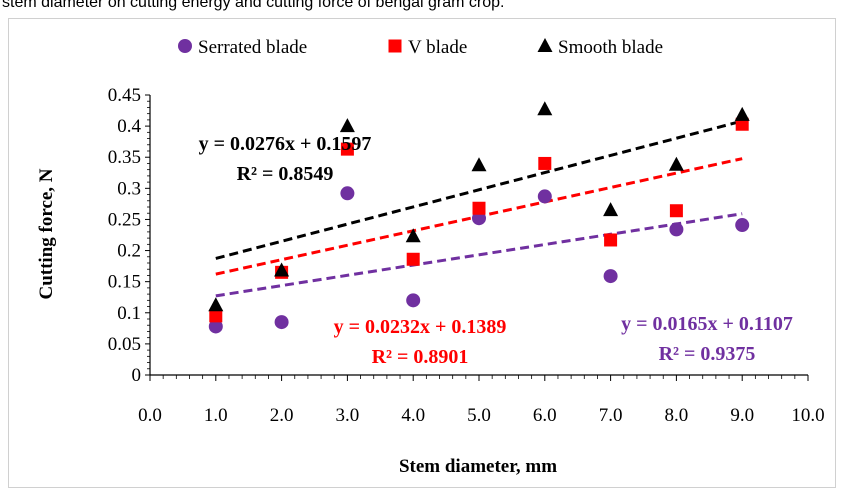 This screenshot has height=496, width=846. I want to click on x-tick-label: 0.0, so click(150, 415).